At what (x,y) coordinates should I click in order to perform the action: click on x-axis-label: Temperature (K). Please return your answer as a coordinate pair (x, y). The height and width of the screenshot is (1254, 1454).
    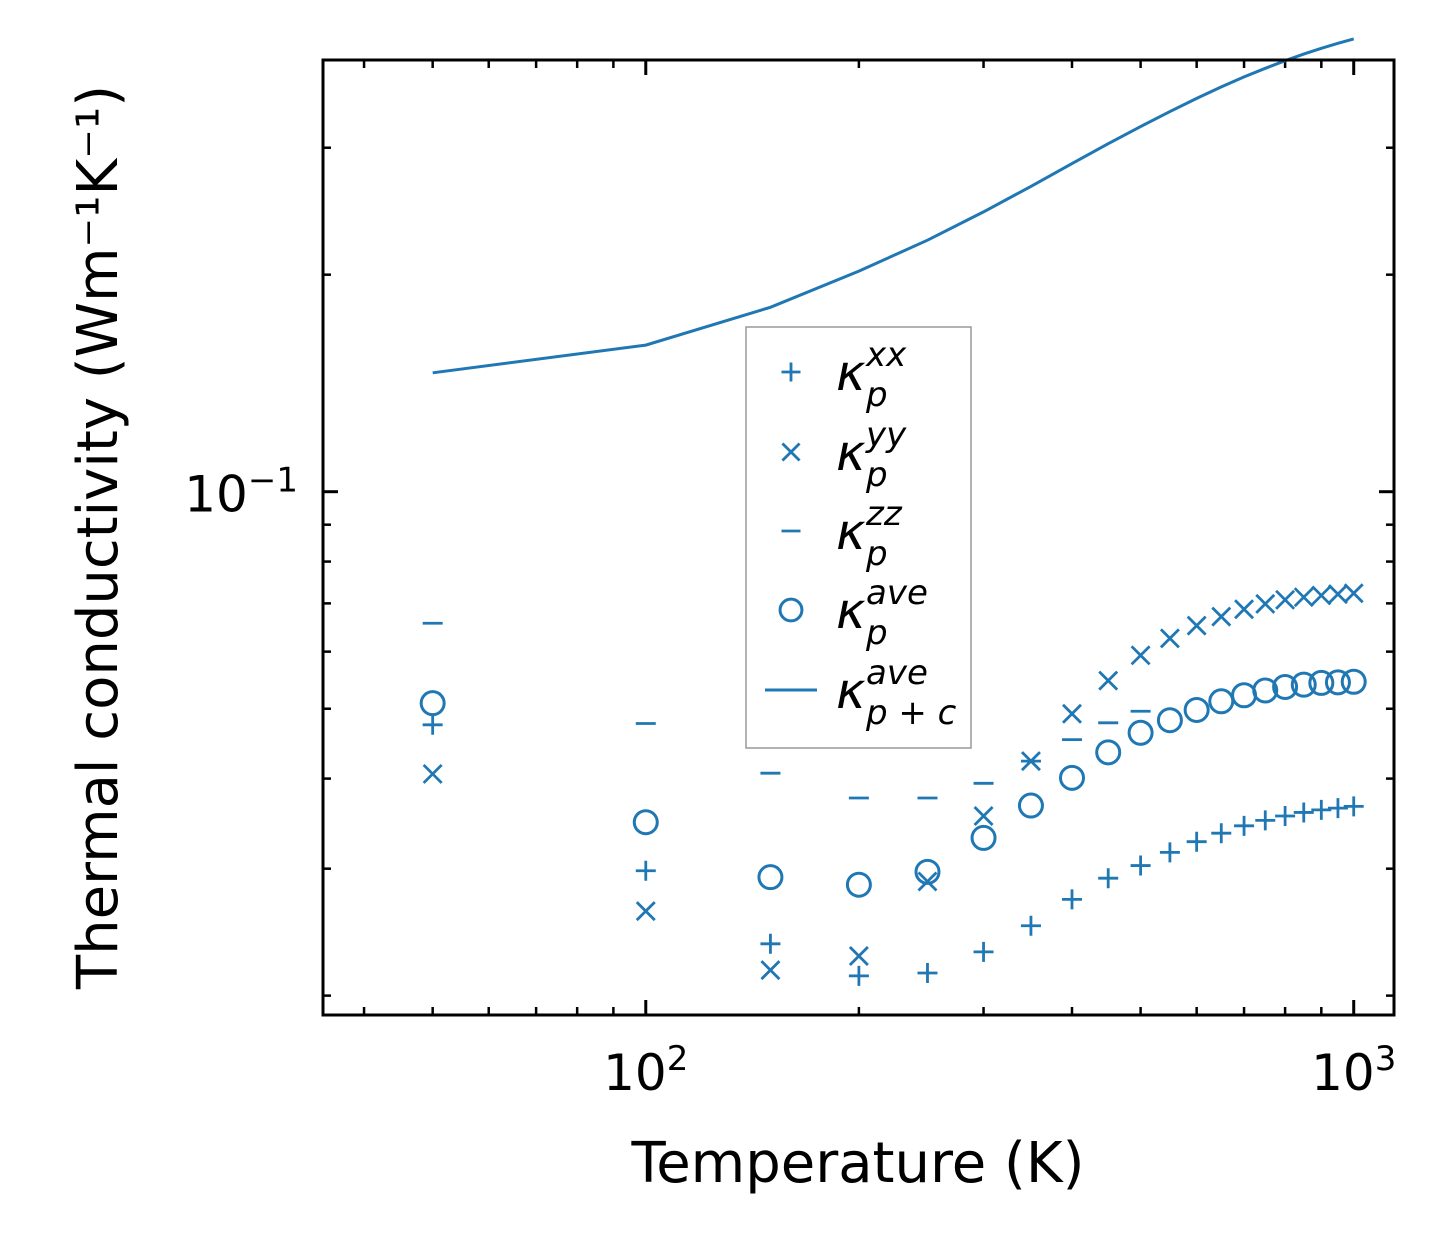
    Looking at the image, I should click on (858, 1163).